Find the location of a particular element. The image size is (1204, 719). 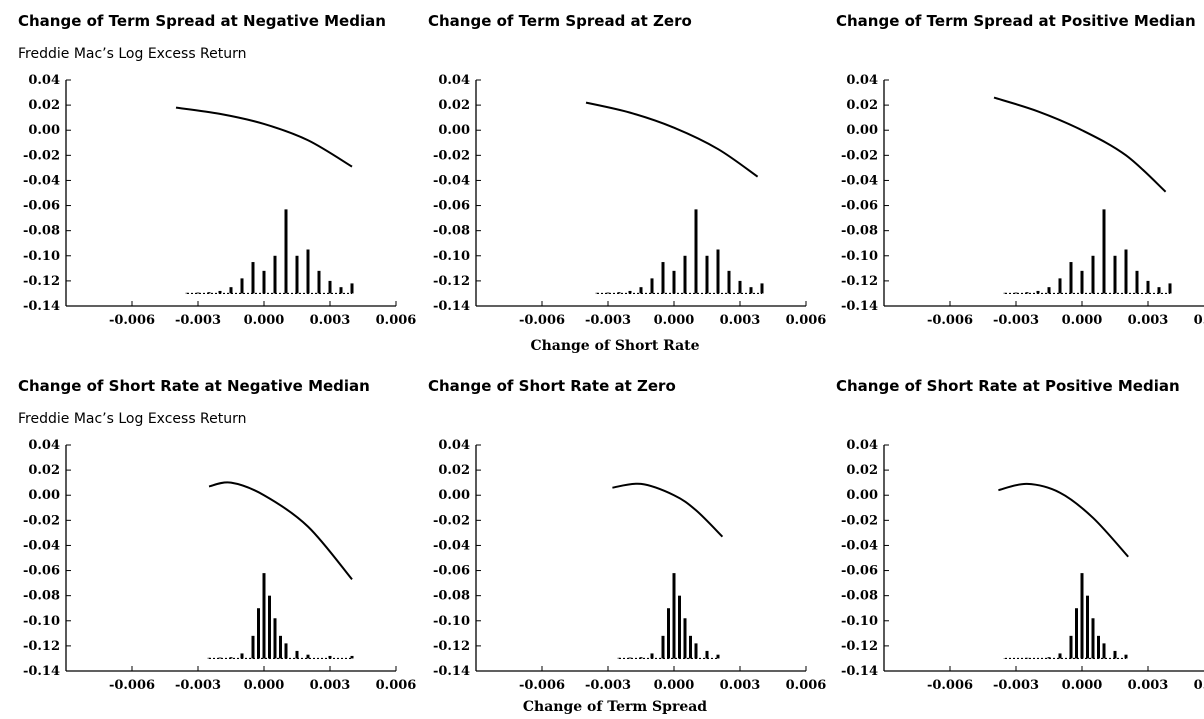

shared-xlabel-row1: Change of Short Rate is located at coordinates (615, 346).